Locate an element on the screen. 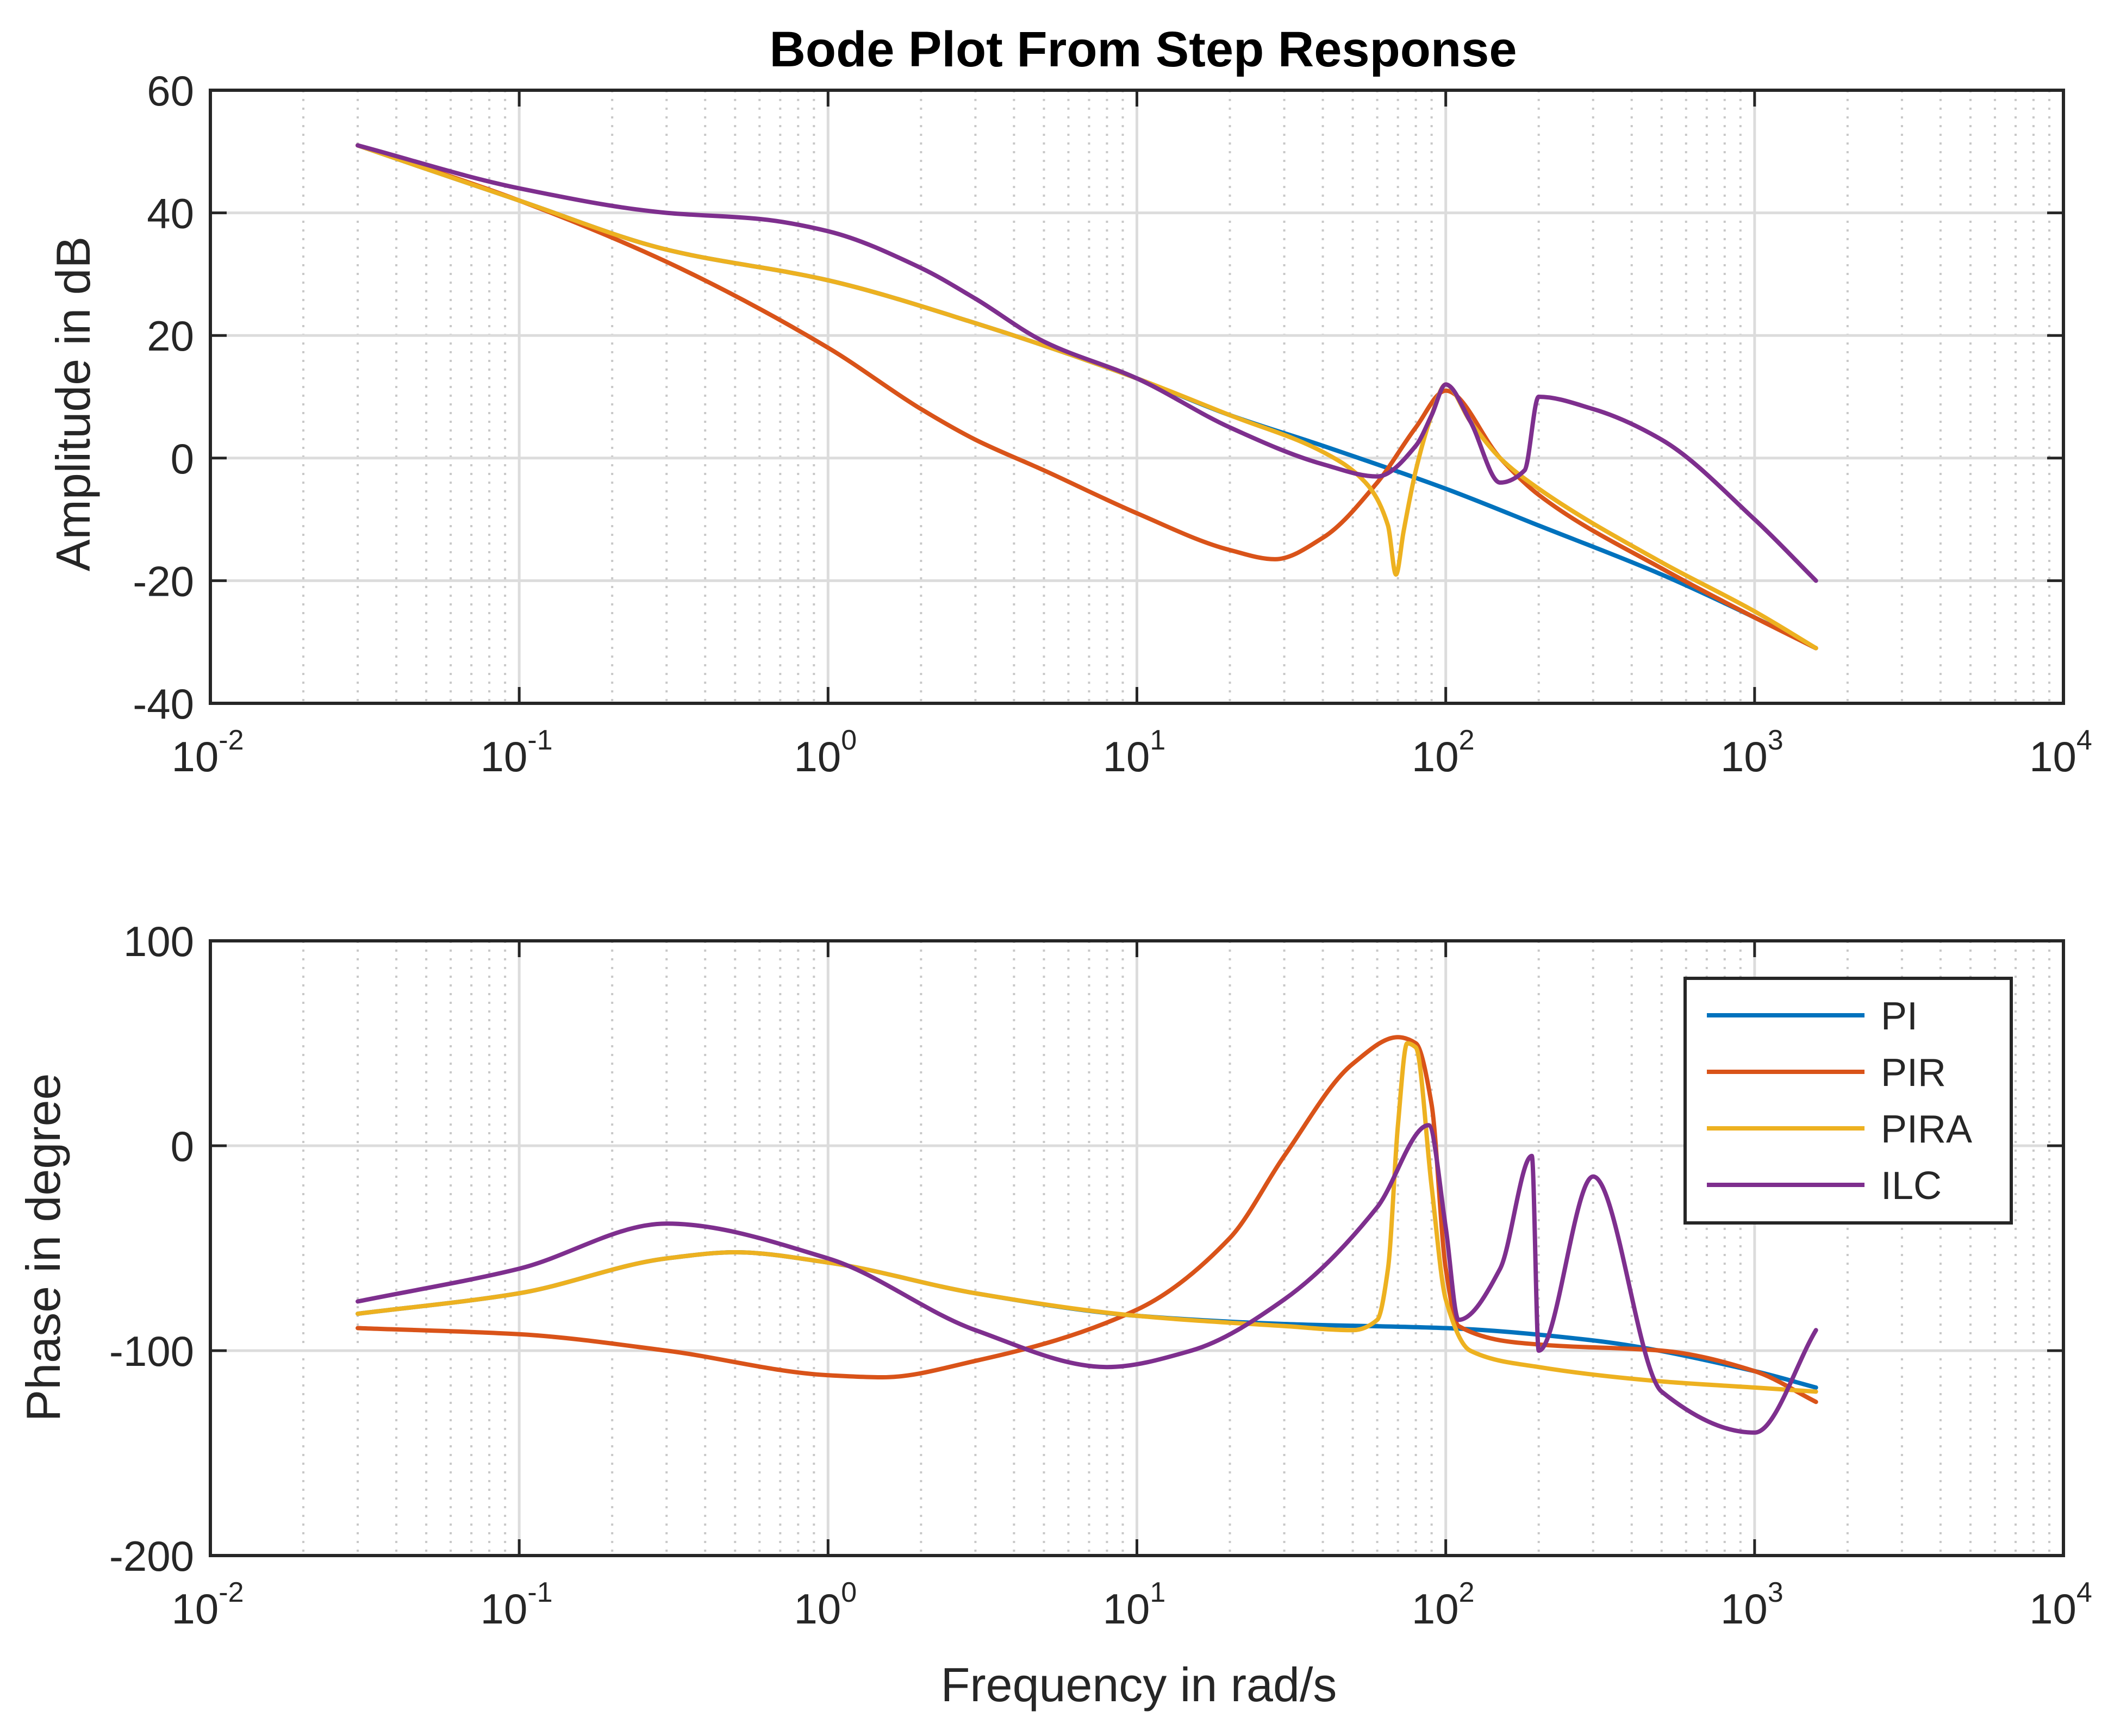 The width and height of the screenshot is (2114, 1736). x-axis-title: Frequency in rad/s is located at coordinates (1139, 1685).